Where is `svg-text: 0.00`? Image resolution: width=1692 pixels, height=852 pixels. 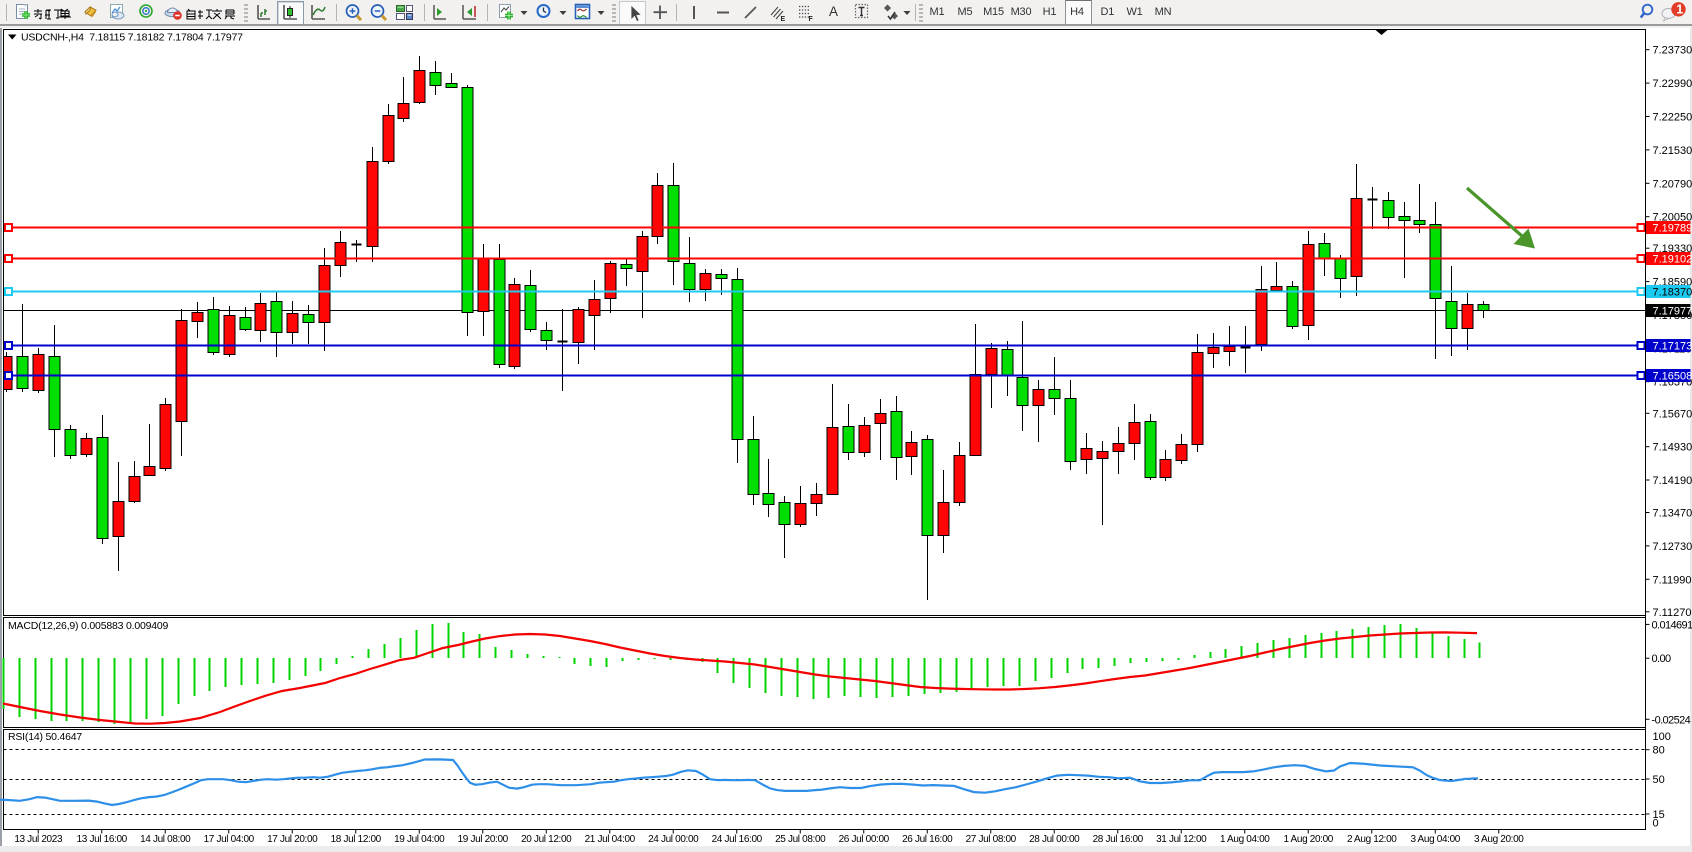 svg-text: 0.00 is located at coordinates (1661, 659).